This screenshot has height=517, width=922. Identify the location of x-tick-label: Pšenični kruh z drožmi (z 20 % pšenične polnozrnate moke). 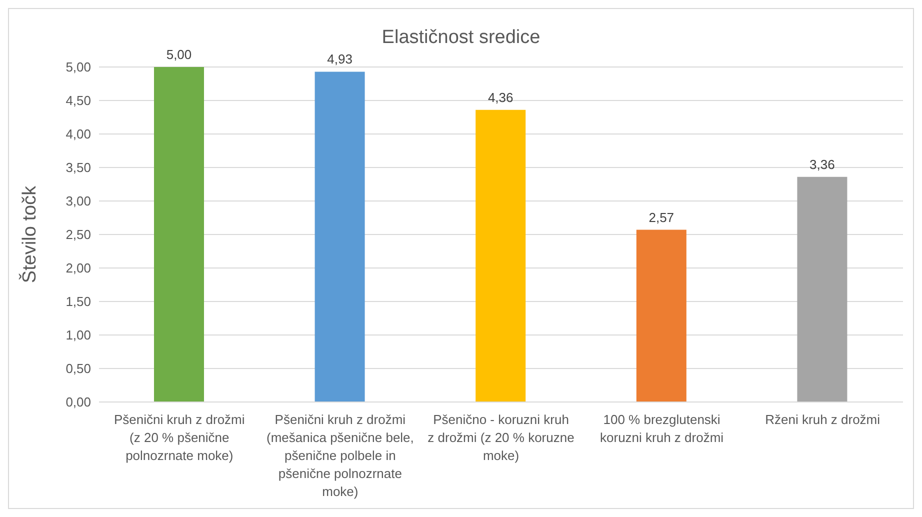
(179, 437).